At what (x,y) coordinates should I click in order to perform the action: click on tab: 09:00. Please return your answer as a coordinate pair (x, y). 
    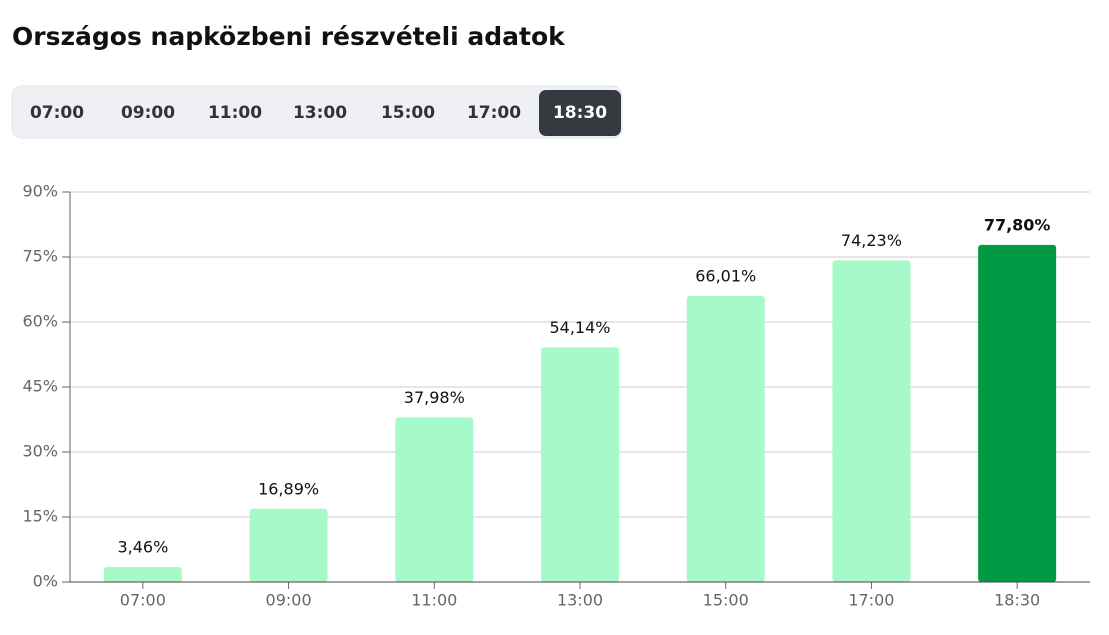
    Looking at the image, I should click on (148, 113).